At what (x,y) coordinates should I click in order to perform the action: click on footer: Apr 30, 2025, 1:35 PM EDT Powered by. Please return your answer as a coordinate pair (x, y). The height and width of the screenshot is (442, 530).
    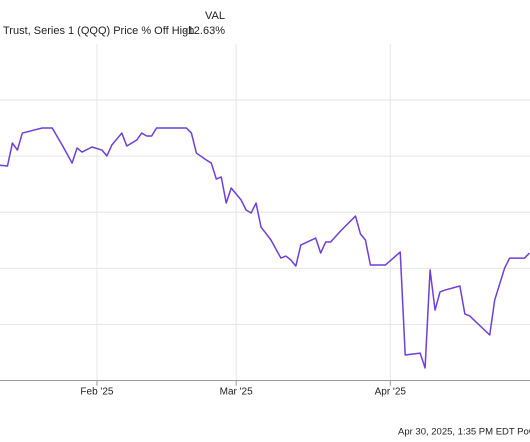
    Looking at the image, I should click on (464, 432).